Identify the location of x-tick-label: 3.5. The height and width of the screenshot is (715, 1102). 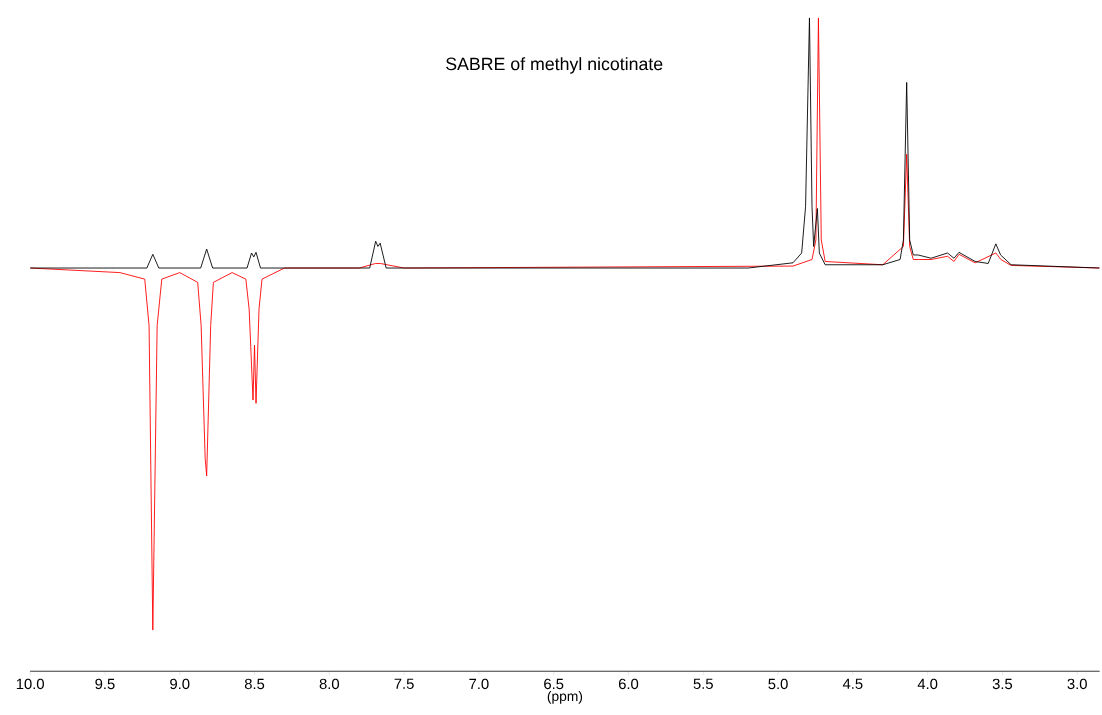
(1002, 684).